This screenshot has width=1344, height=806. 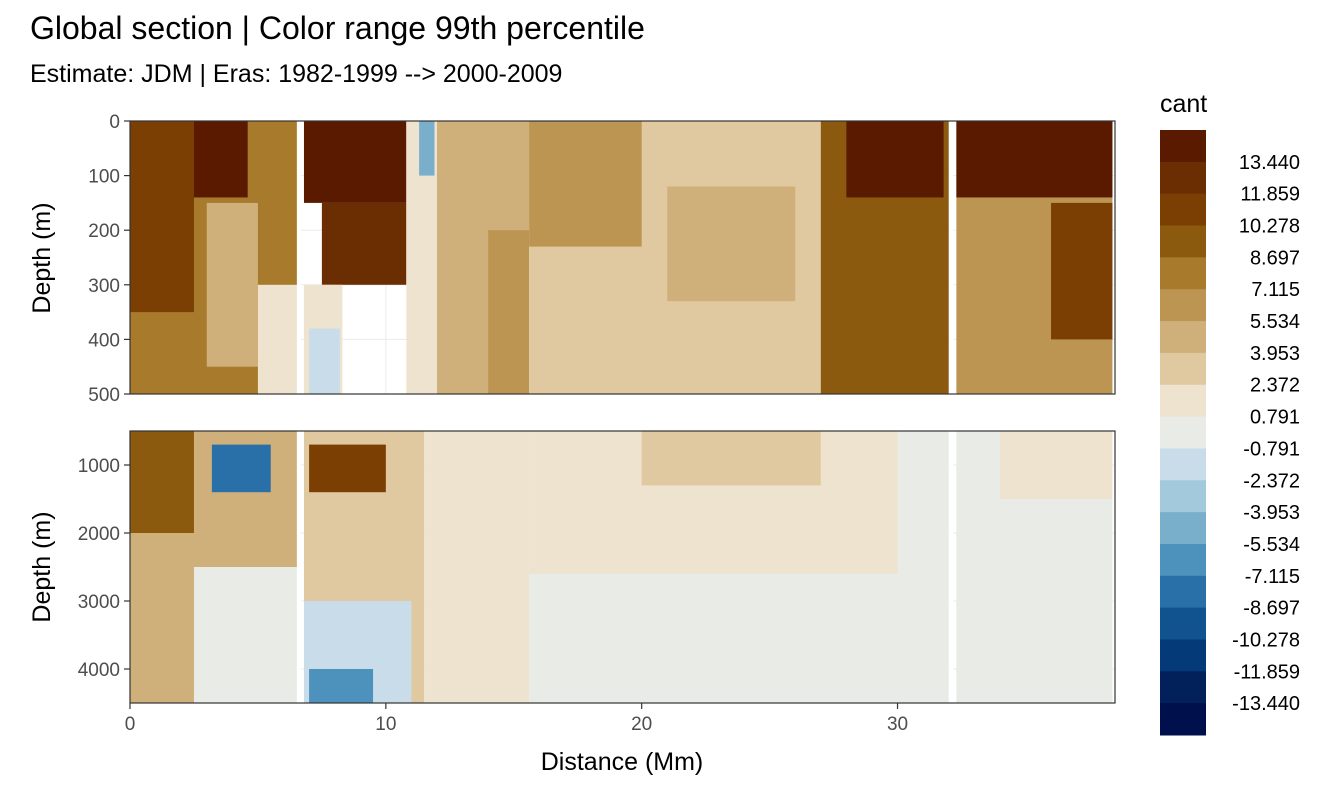 I want to click on y-axis-title-upper: Depth (m), so click(x=42, y=257).